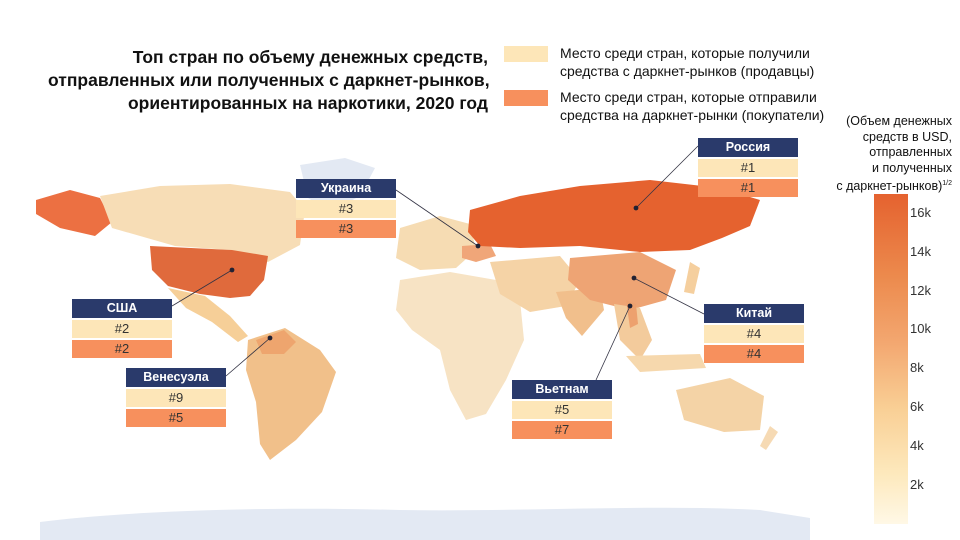 This screenshot has width=960, height=540. What do you see at coordinates (667, 177) in the screenshot?
I see `russia-callout-line` at bounding box center [667, 177].